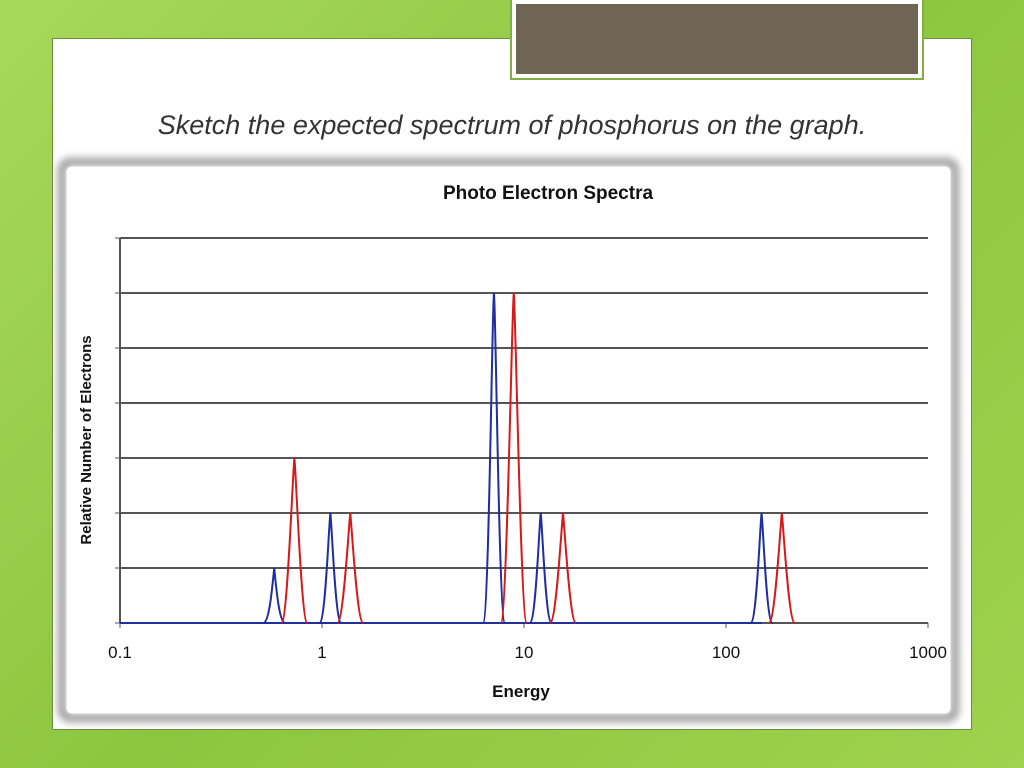 The height and width of the screenshot is (768, 1024). Describe the element at coordinates (321, 652) in the screenshot. I see `x-tick-label: 1` at that location.